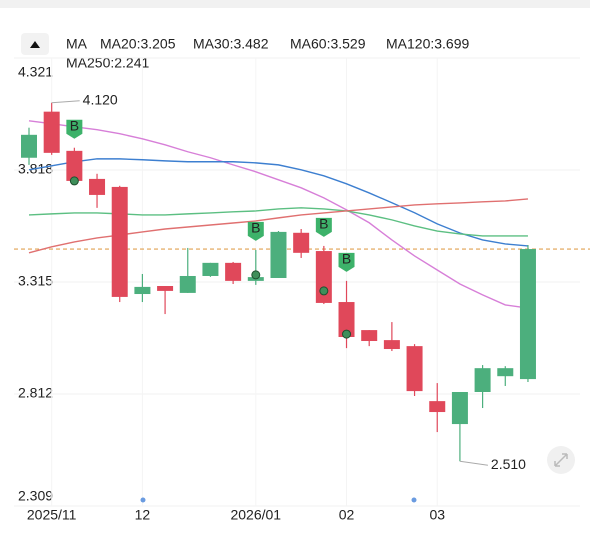  I want to click on x-tick-label: 2025/11, so click(52, 515).